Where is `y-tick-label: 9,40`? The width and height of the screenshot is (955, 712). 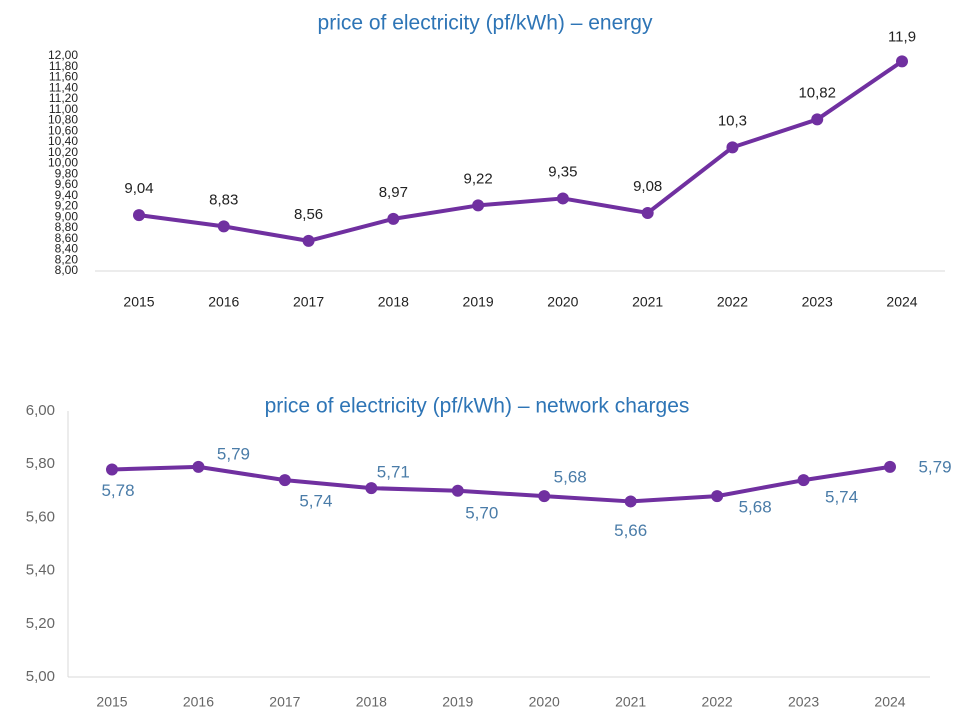 y-tick-label: 9,40 is located at coordinates (67, 195).